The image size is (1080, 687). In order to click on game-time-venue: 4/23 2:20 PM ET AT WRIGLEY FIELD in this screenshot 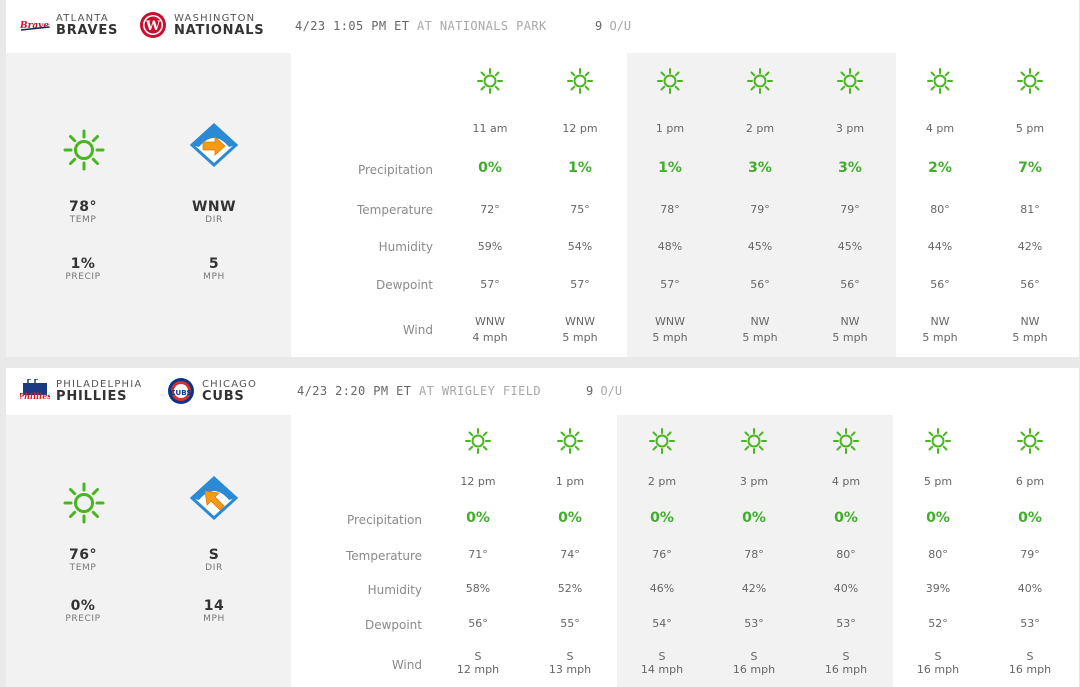, I will do `click(419, 391)`.